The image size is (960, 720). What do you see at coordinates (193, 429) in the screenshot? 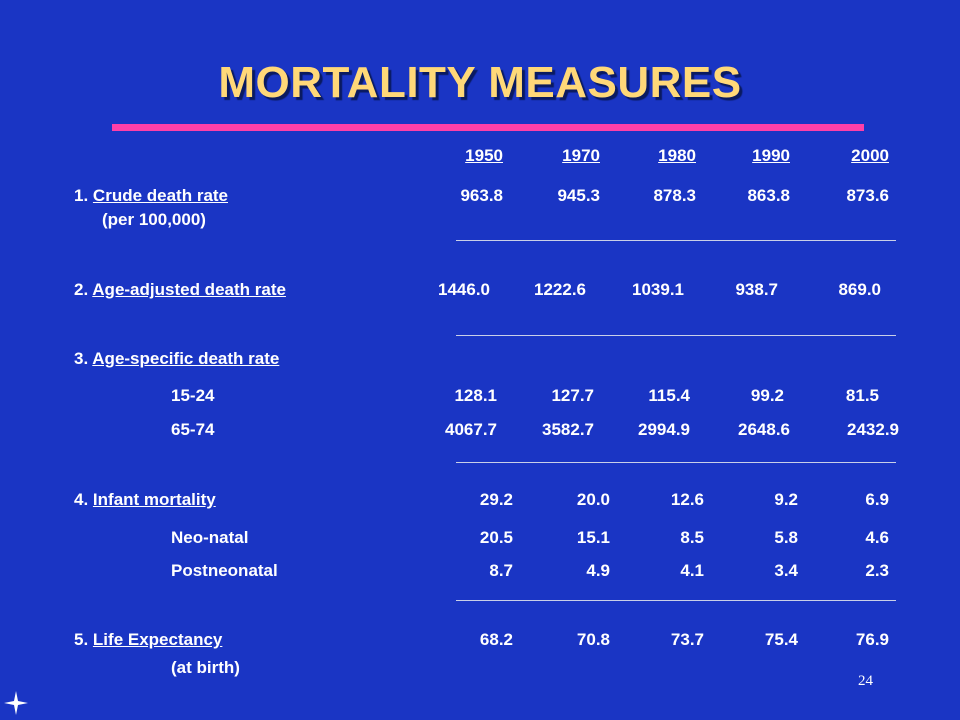
I see `row-label-65-74: 65-74` at bounding box center [193, 429].